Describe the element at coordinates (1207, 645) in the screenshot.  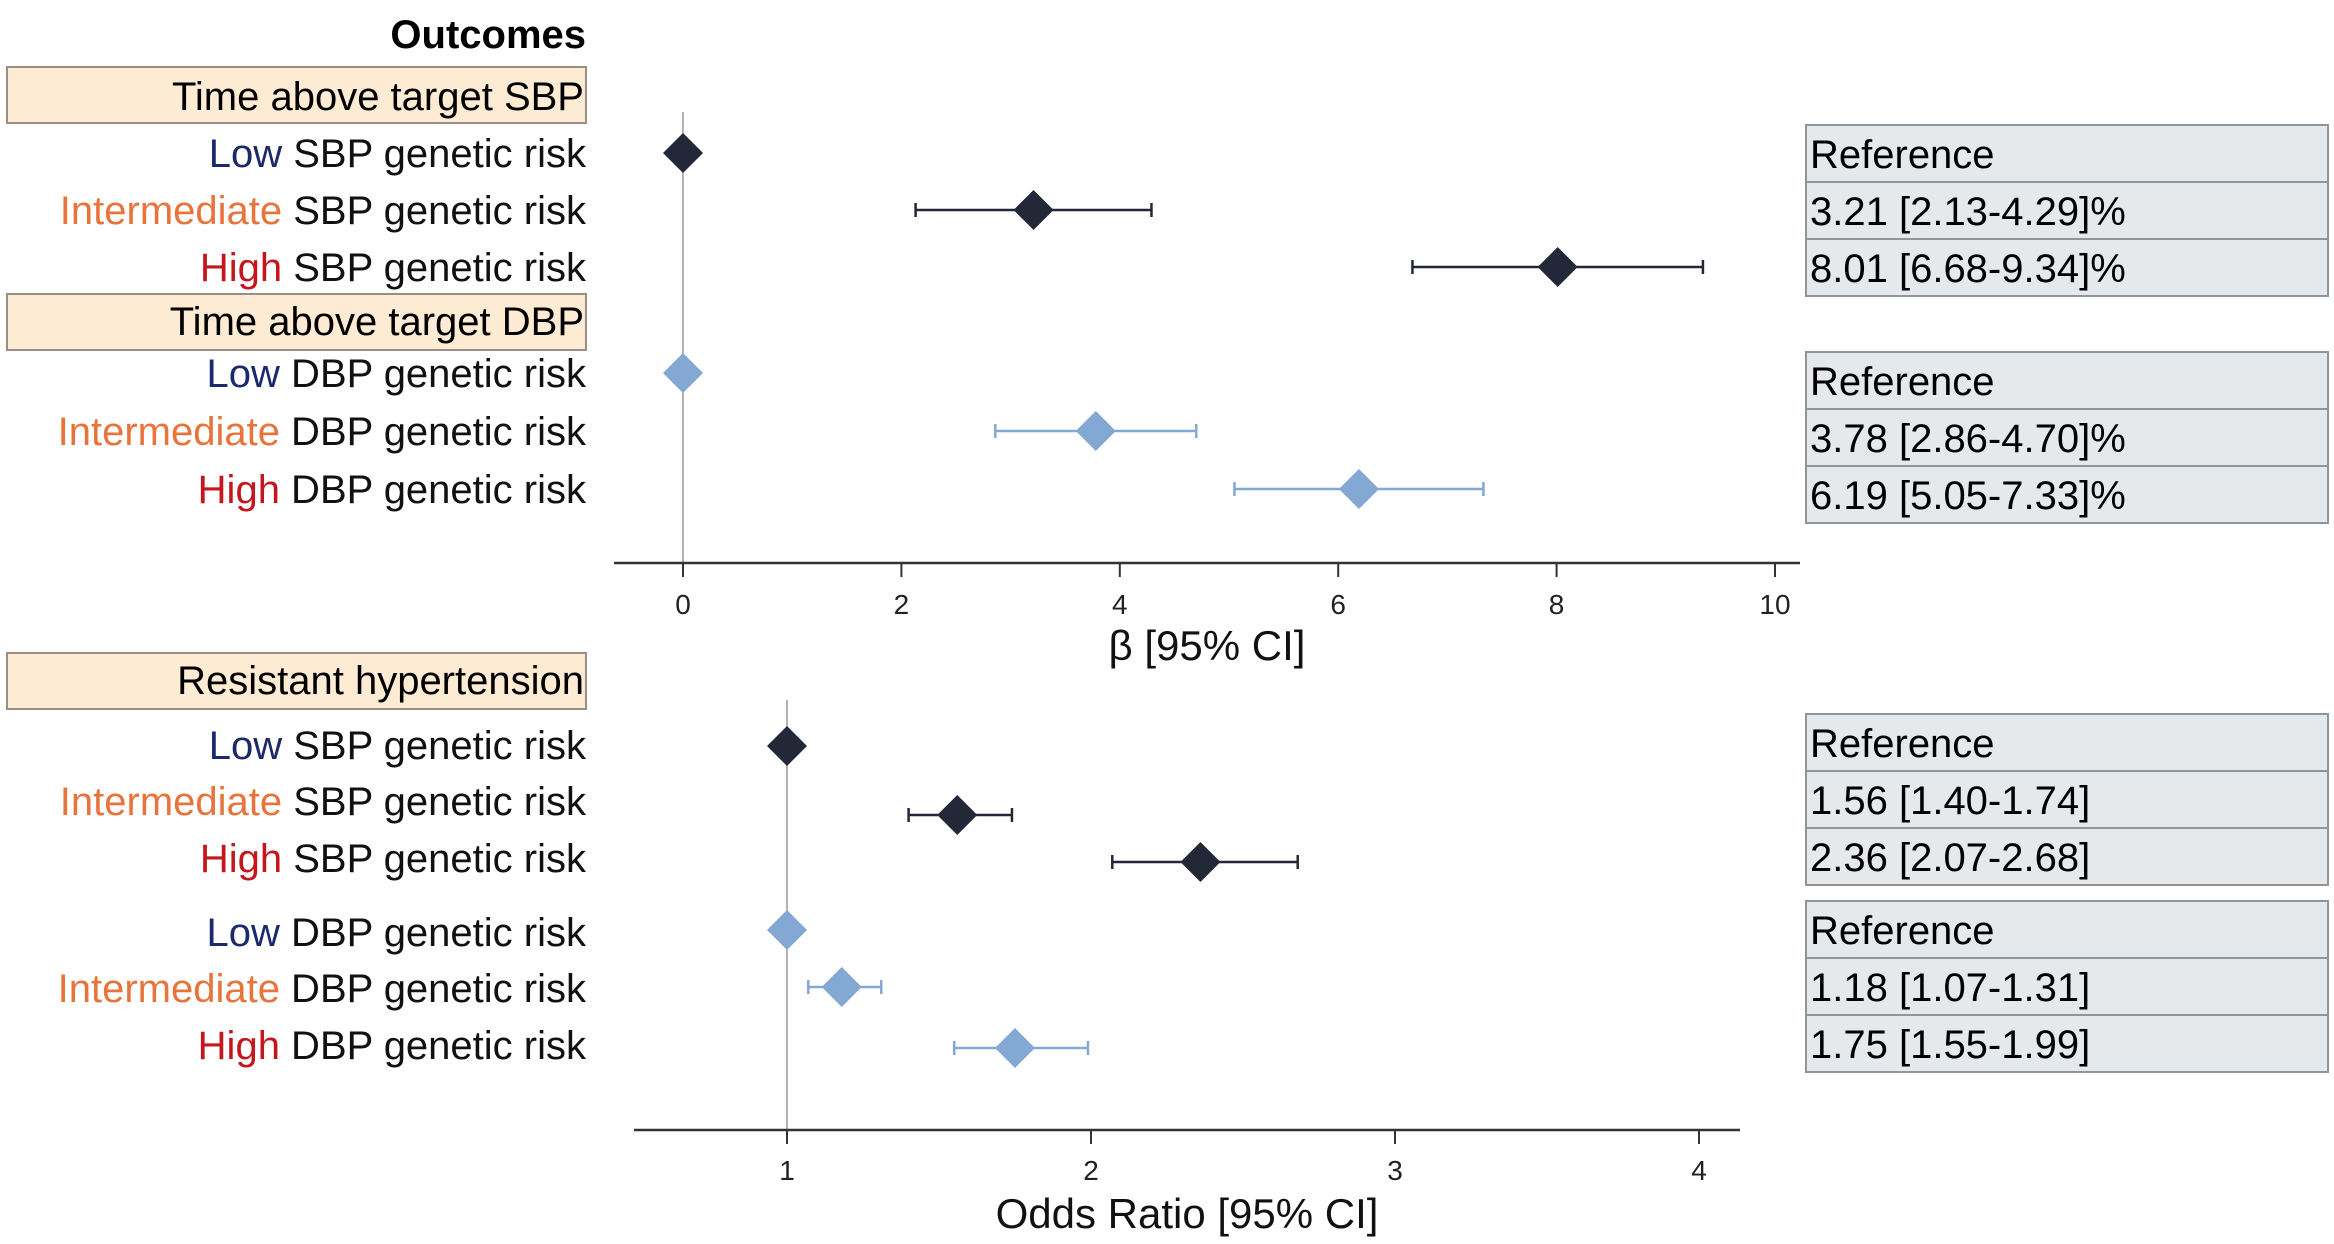
I see `x-axis-title: β [95% CI]` at that location.